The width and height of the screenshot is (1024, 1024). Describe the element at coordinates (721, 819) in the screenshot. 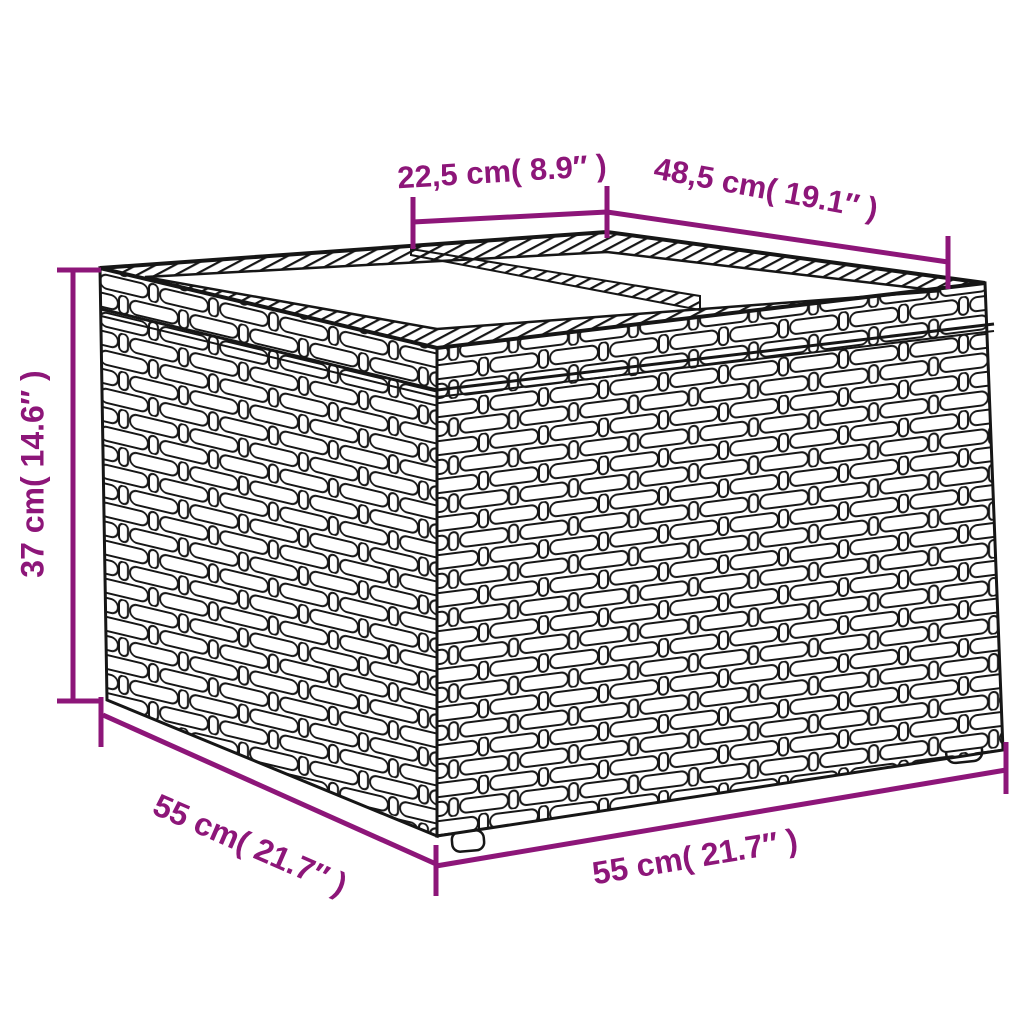

I see `dimension-line-base-front` at that location.